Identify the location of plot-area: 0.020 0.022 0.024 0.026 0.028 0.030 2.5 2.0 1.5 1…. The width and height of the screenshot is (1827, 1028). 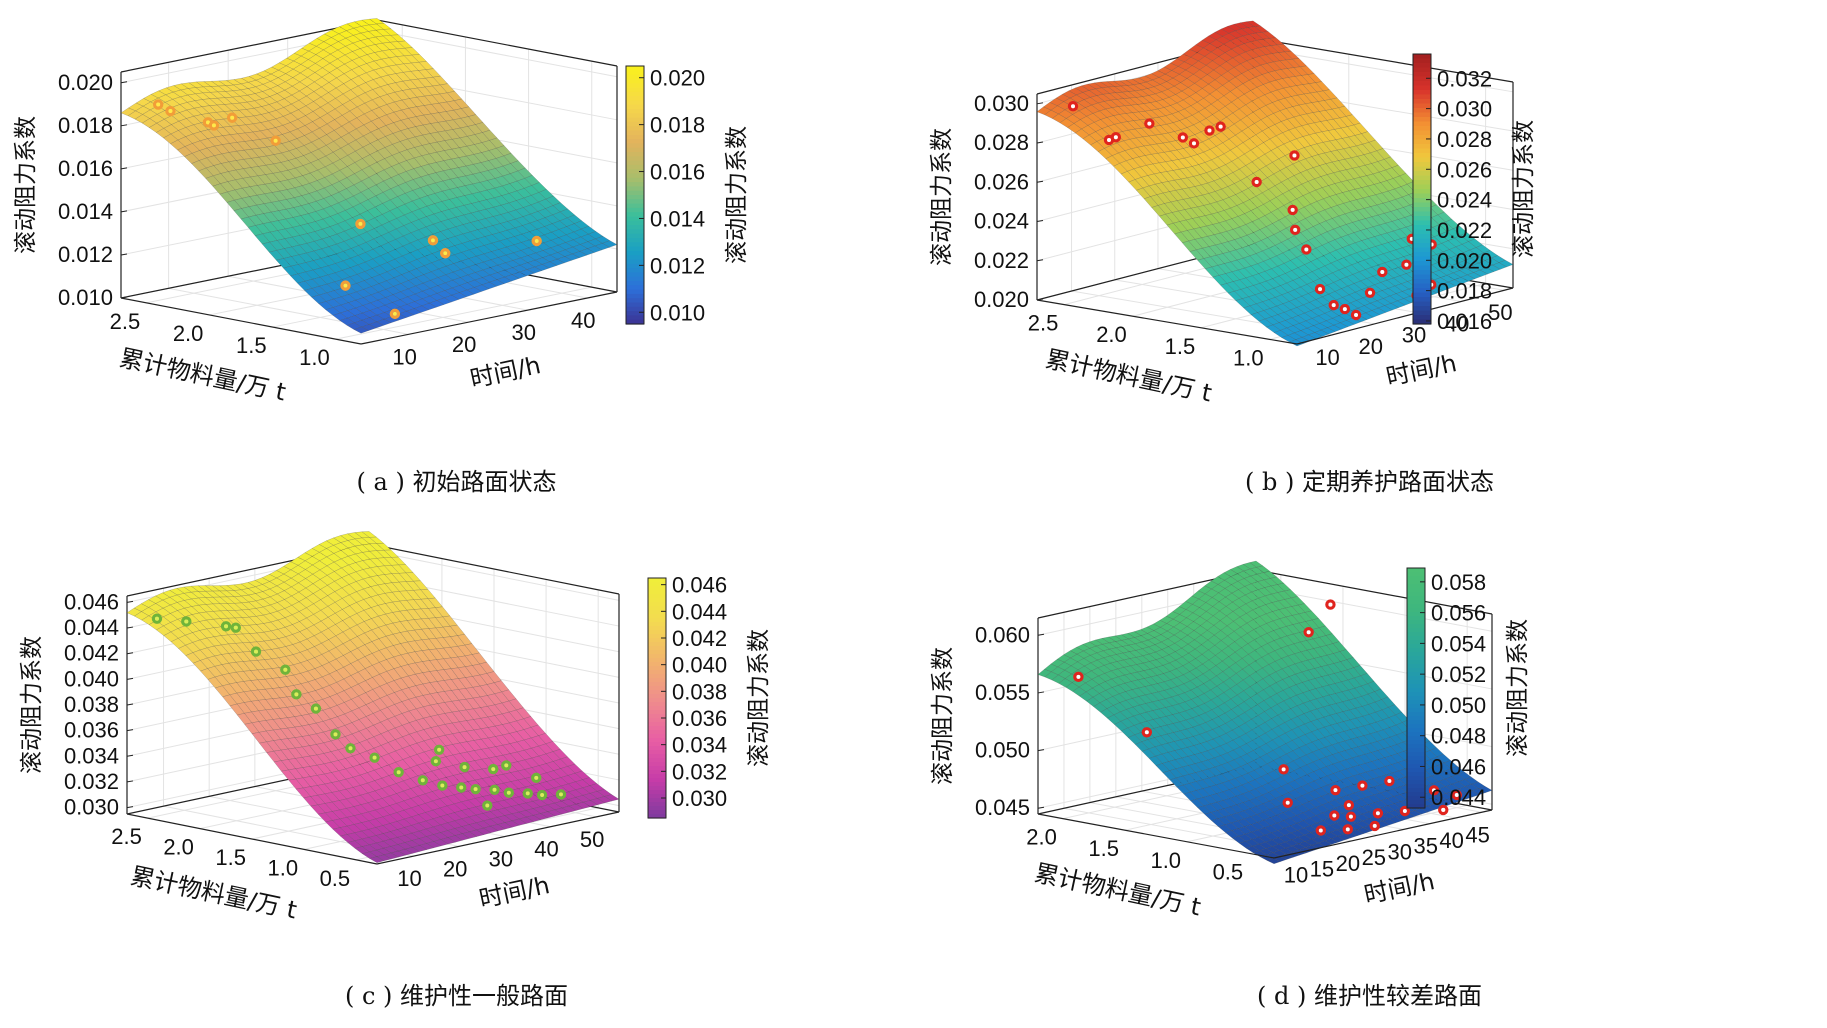
(1221, 213).